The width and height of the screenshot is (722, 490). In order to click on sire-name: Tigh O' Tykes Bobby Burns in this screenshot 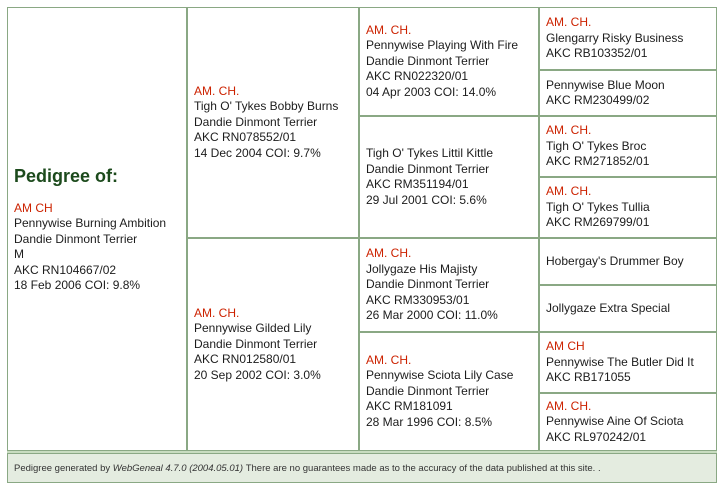, I will do `click(266, 106)`.